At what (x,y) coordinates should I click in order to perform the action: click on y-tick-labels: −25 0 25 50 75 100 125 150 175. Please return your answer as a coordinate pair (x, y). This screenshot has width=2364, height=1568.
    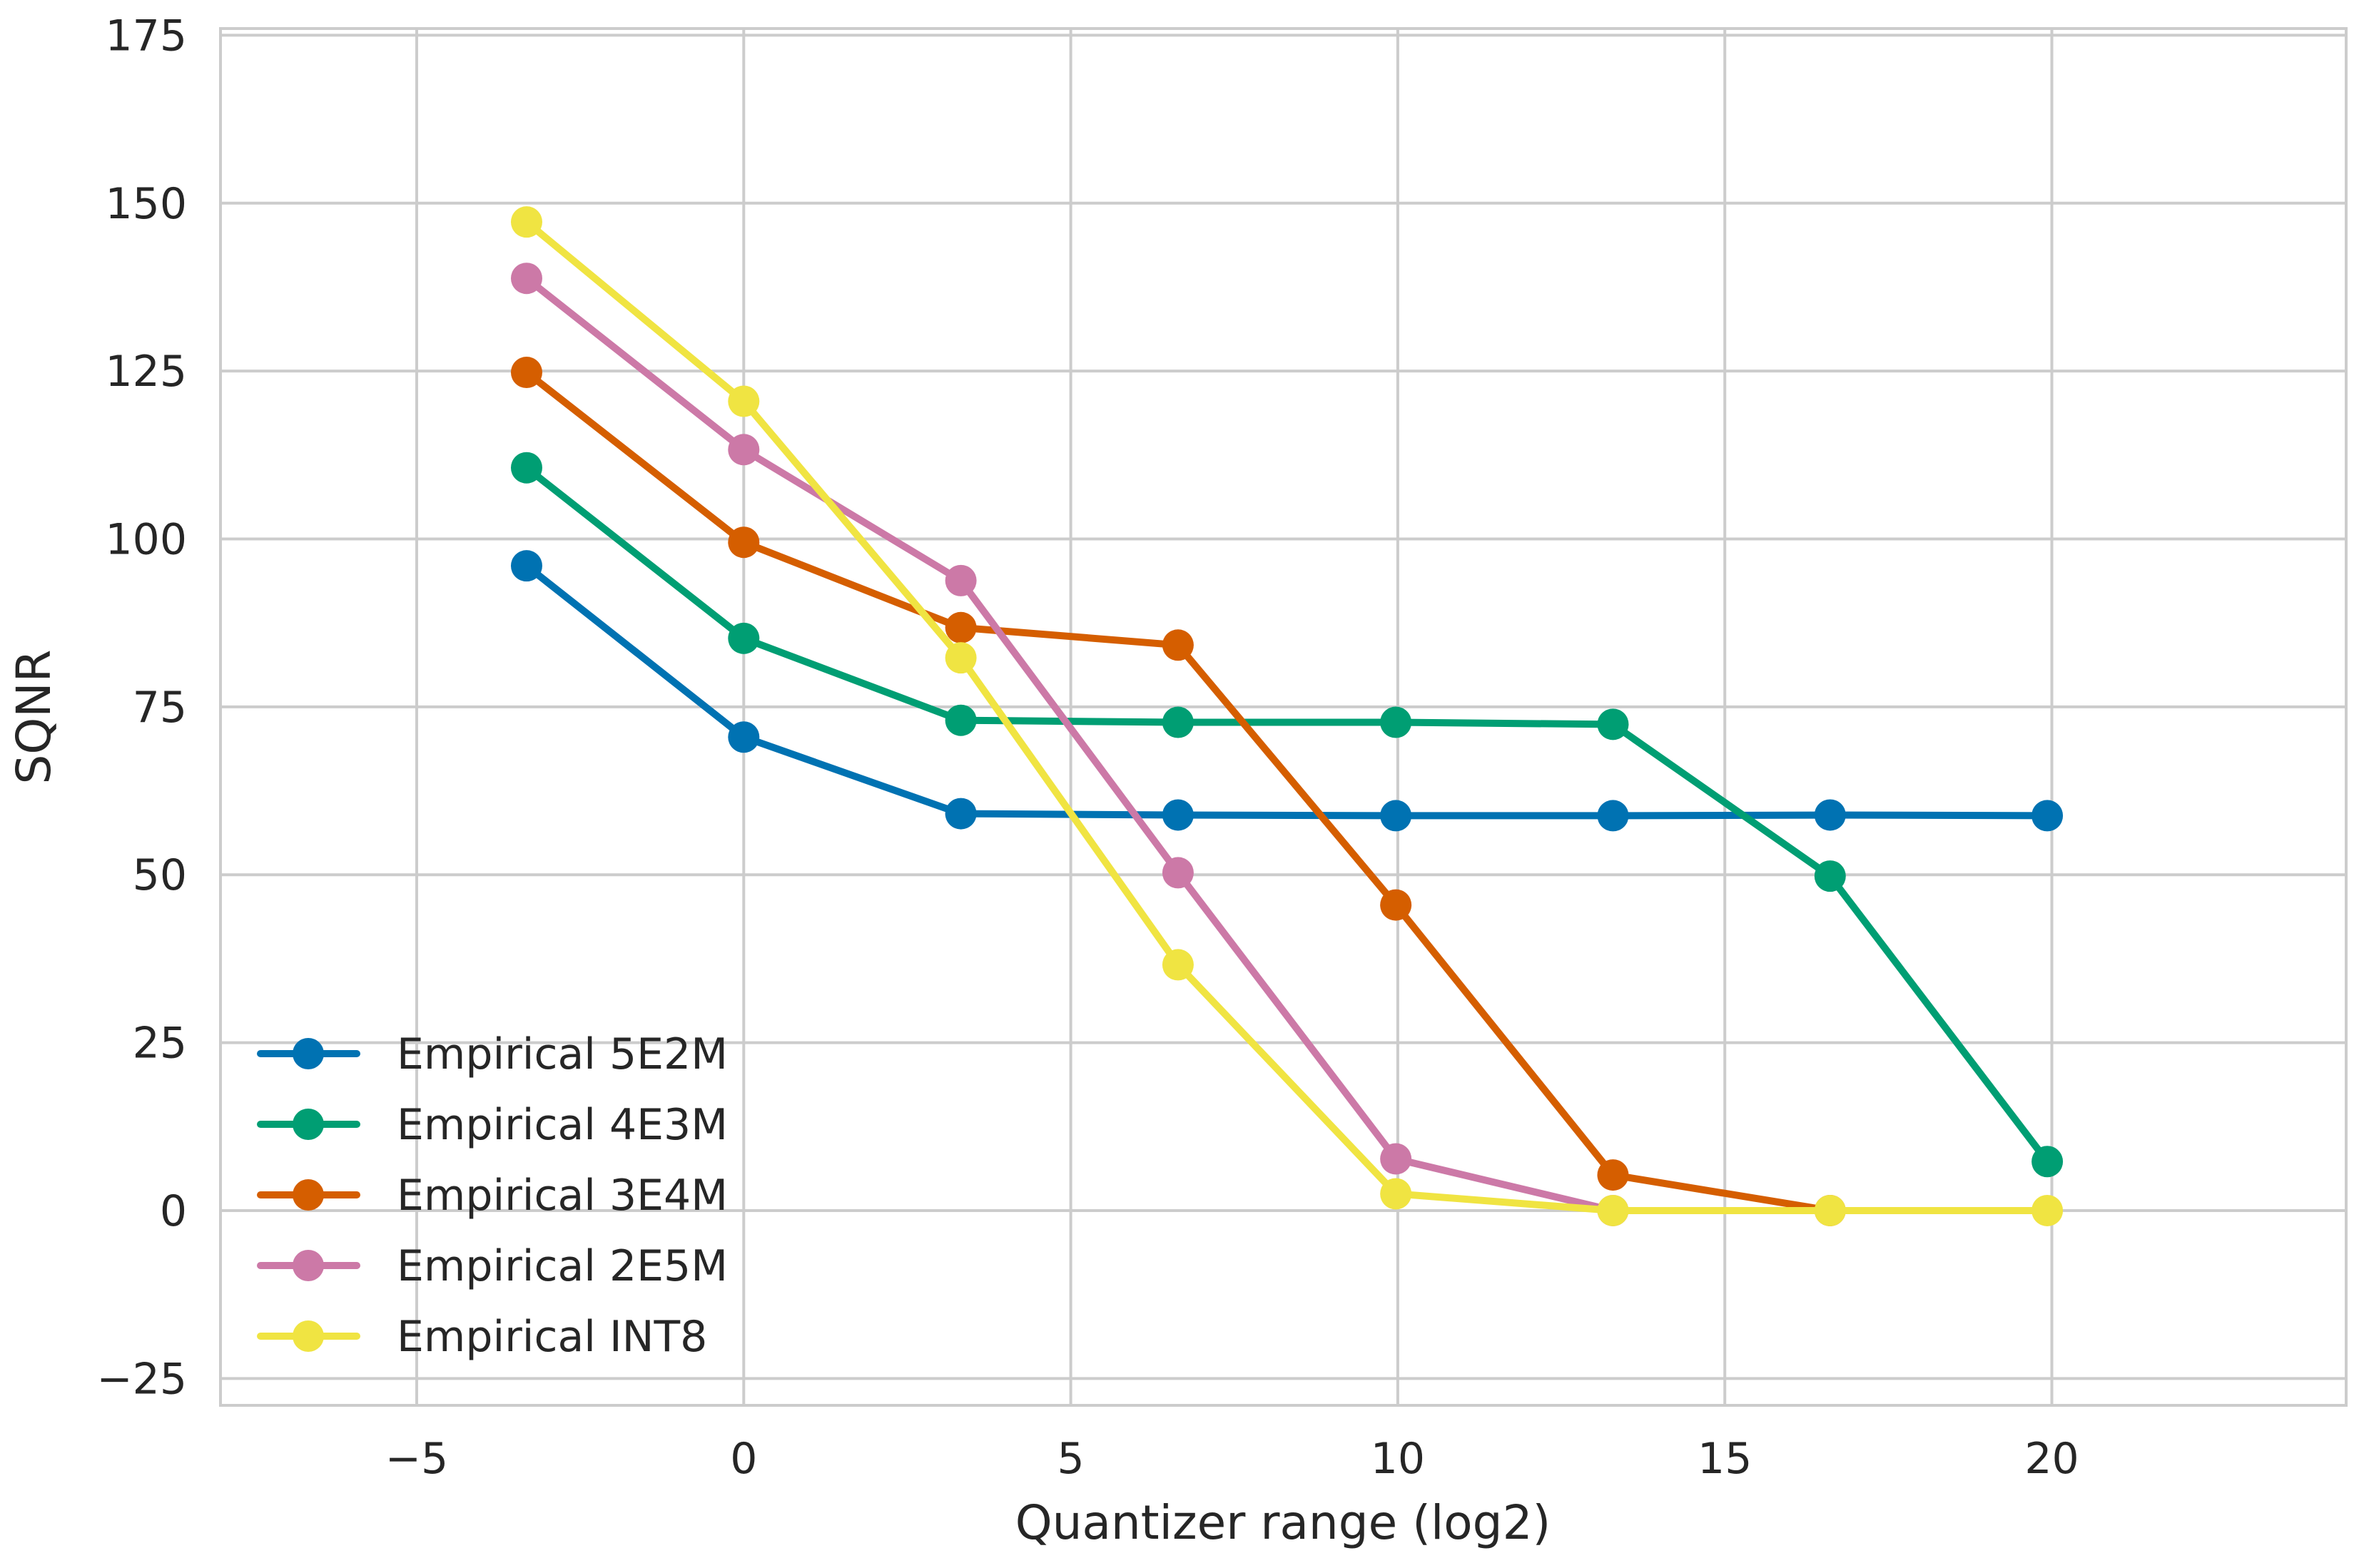
    Looking at the image, I should click on (141, 707).